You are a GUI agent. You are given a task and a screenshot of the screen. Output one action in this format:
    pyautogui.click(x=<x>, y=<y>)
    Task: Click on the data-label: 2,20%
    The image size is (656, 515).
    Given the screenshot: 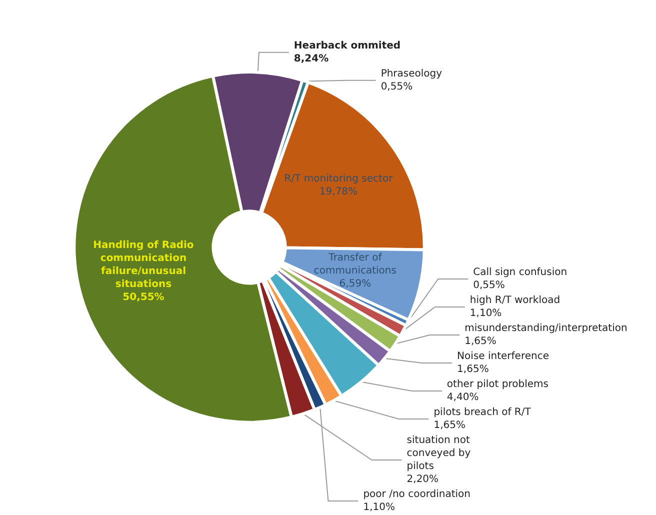 What is the action you would take?
    pyautogui.click(x=422, y=479)
    